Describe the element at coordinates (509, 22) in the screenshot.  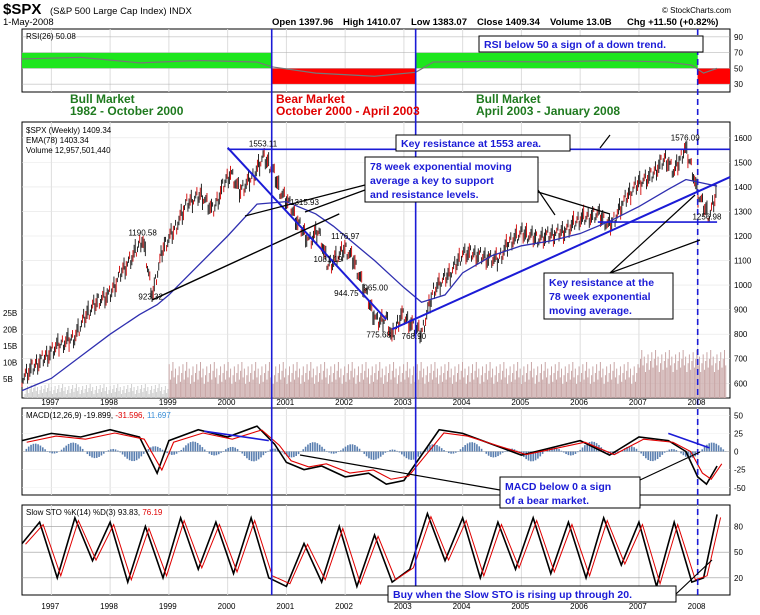
I see `quote-close: Close 1409.34` at that location.